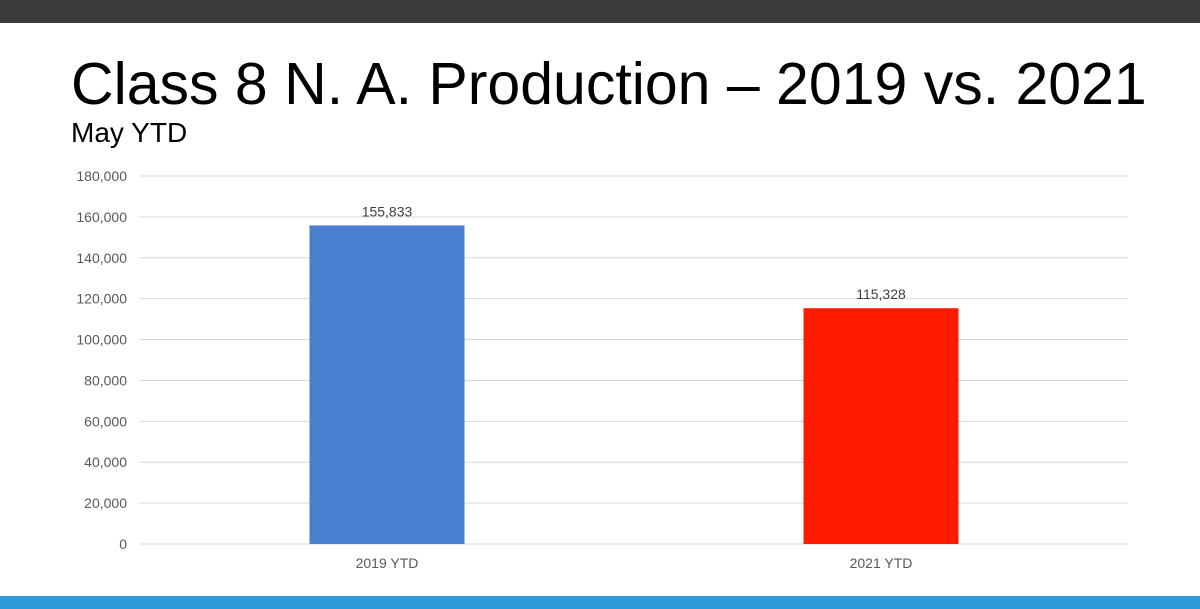  Describe the element at coordinates (387, 563) in the screenshot. I see `x-tick-label: 2019 YTD` at that location.